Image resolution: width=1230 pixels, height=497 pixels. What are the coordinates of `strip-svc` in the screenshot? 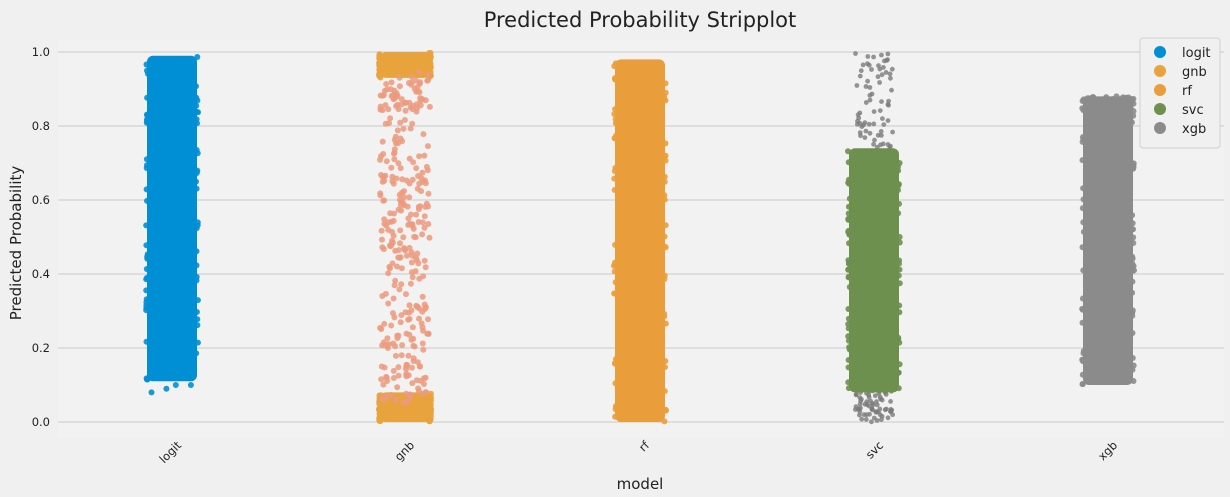 It's located at (874, 270).